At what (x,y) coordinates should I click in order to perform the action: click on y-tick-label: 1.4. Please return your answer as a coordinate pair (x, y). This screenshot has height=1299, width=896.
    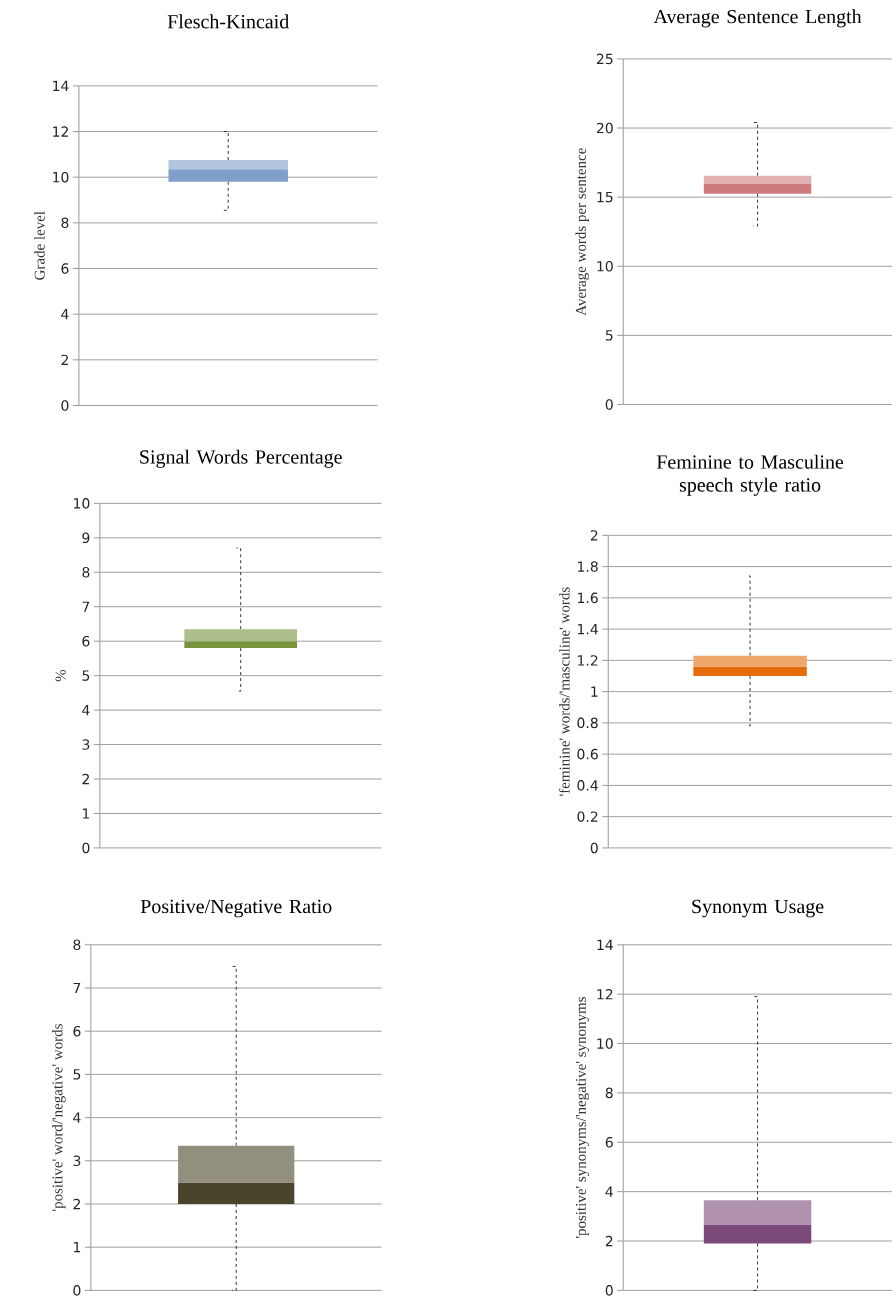
    Looking at the image, I should click on (588, 629).